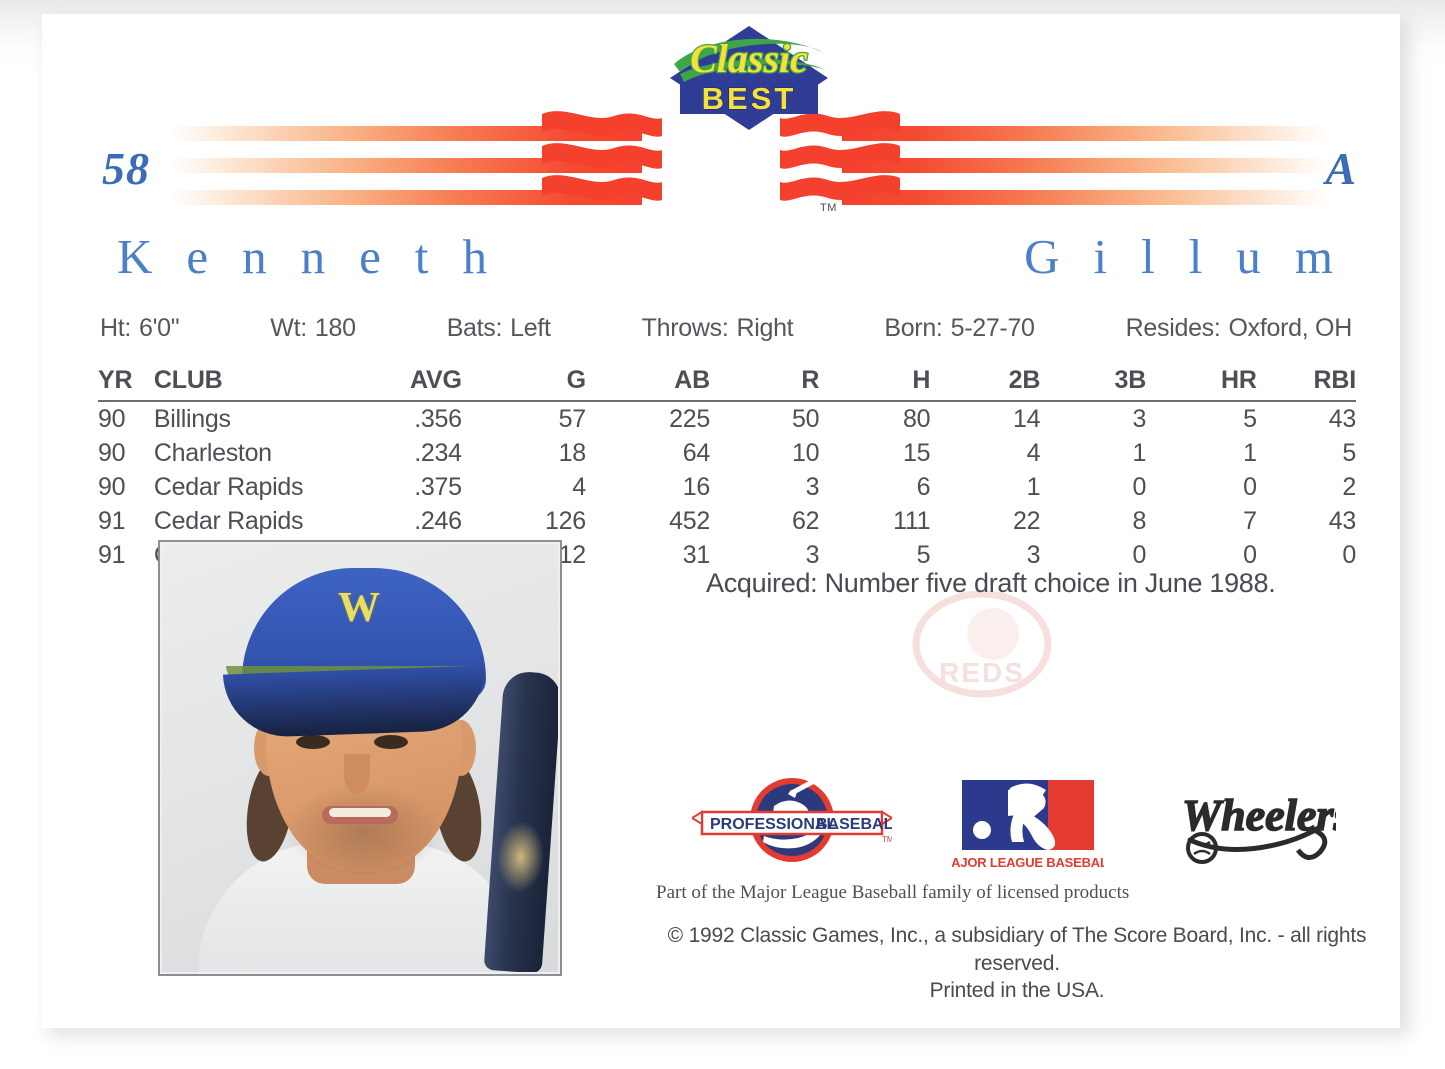 The height and width of the screenshot is (1069, 1445). Describe the element at coordinates (126, 168) in the screenshot. I see `card-number: 58` at that location.